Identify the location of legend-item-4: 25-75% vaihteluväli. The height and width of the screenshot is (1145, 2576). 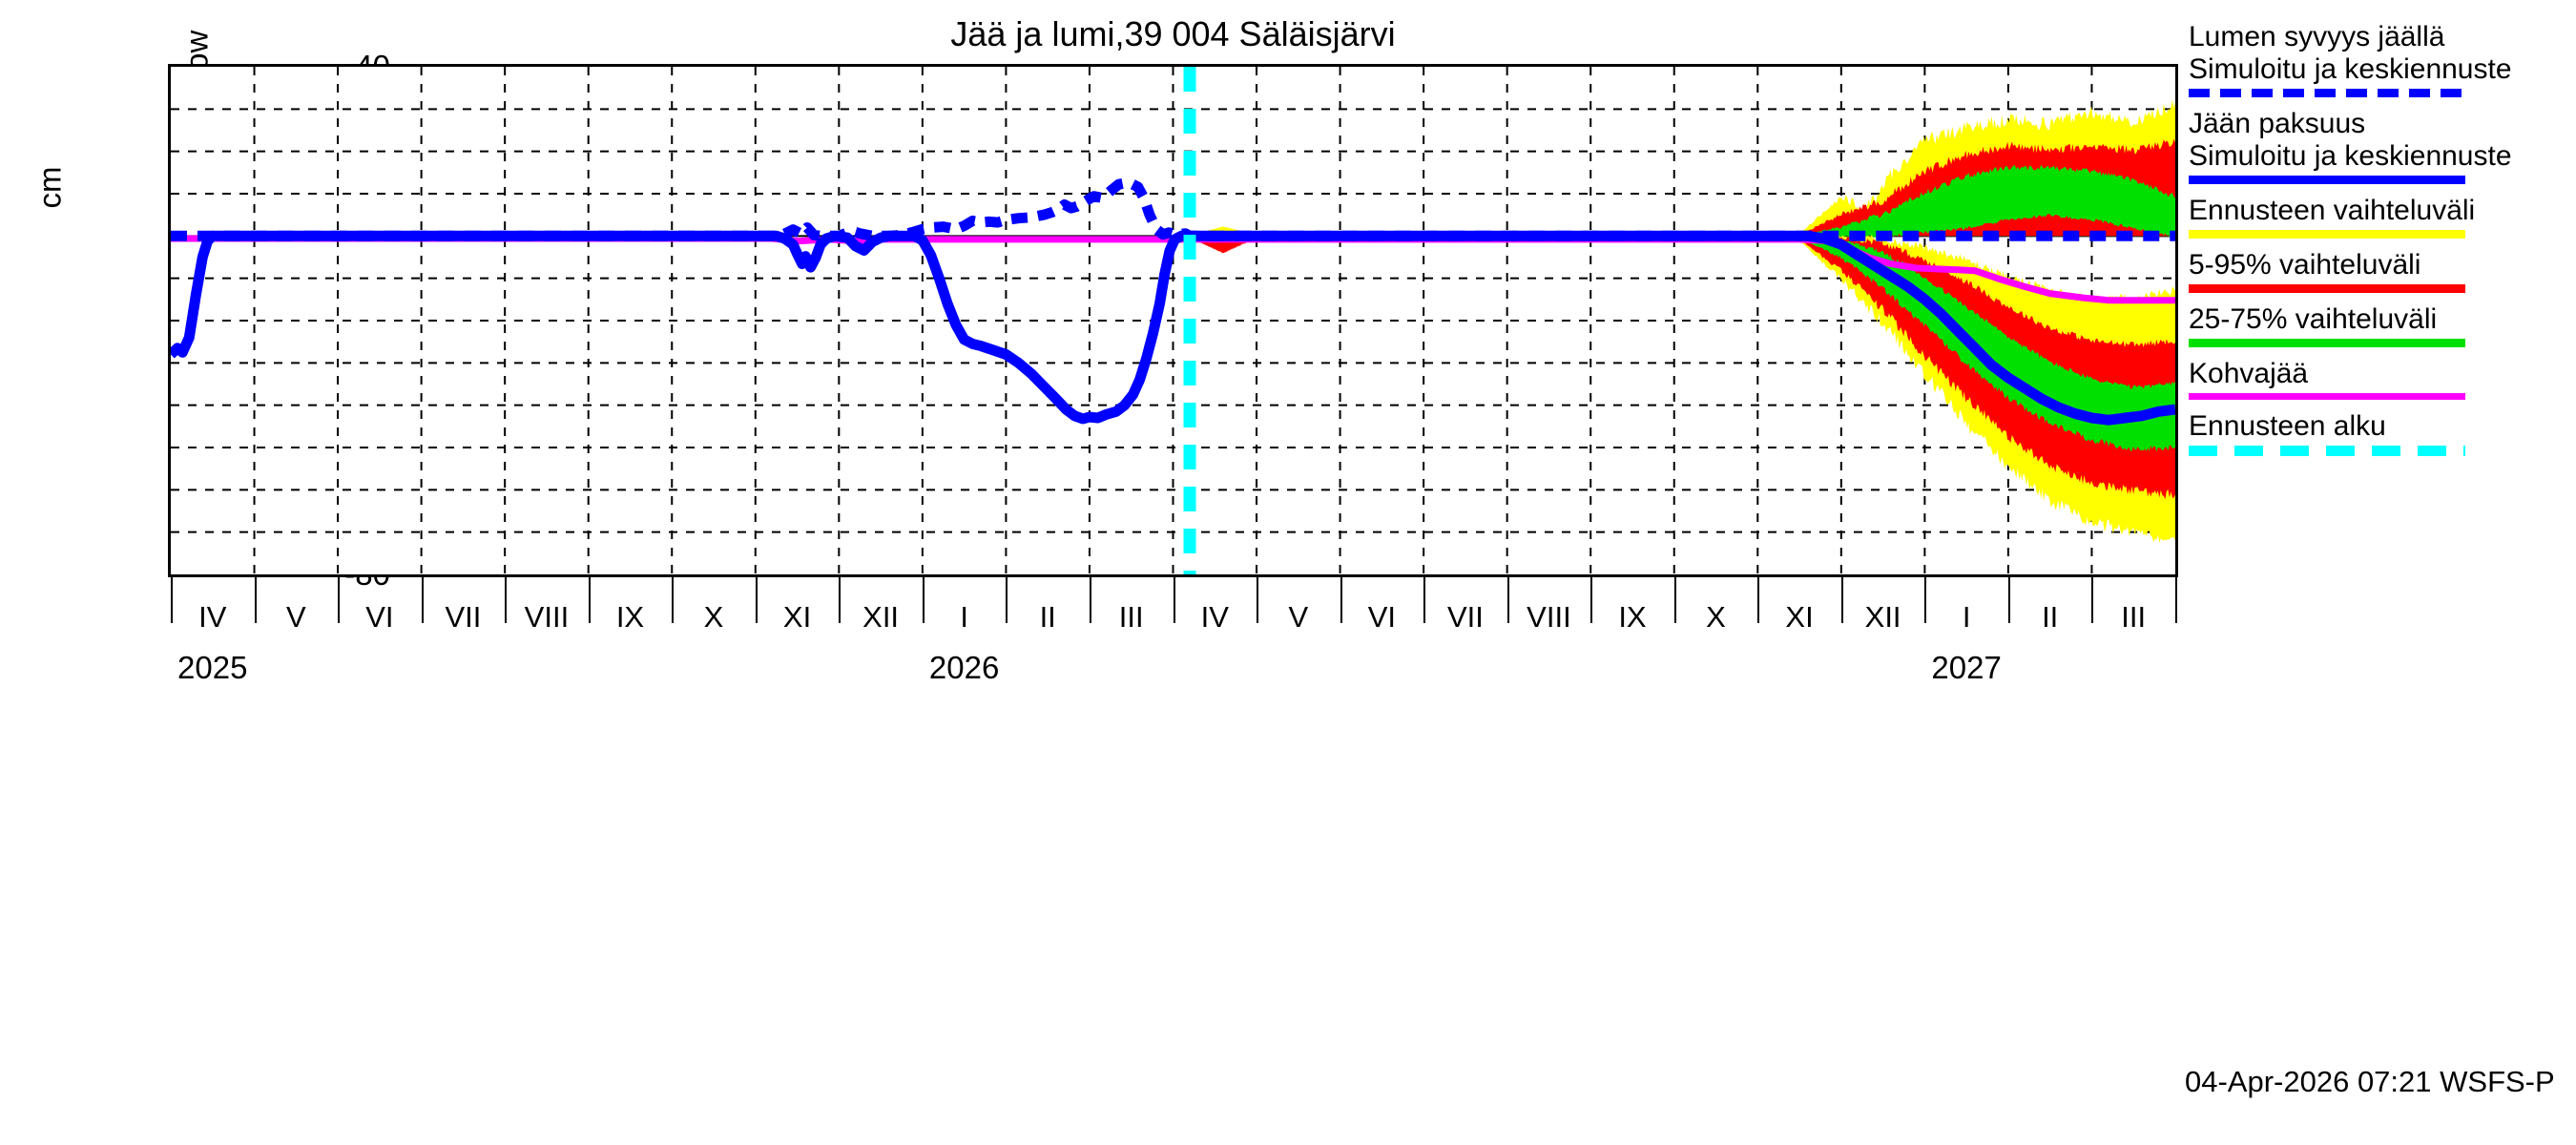
(2379, 325).